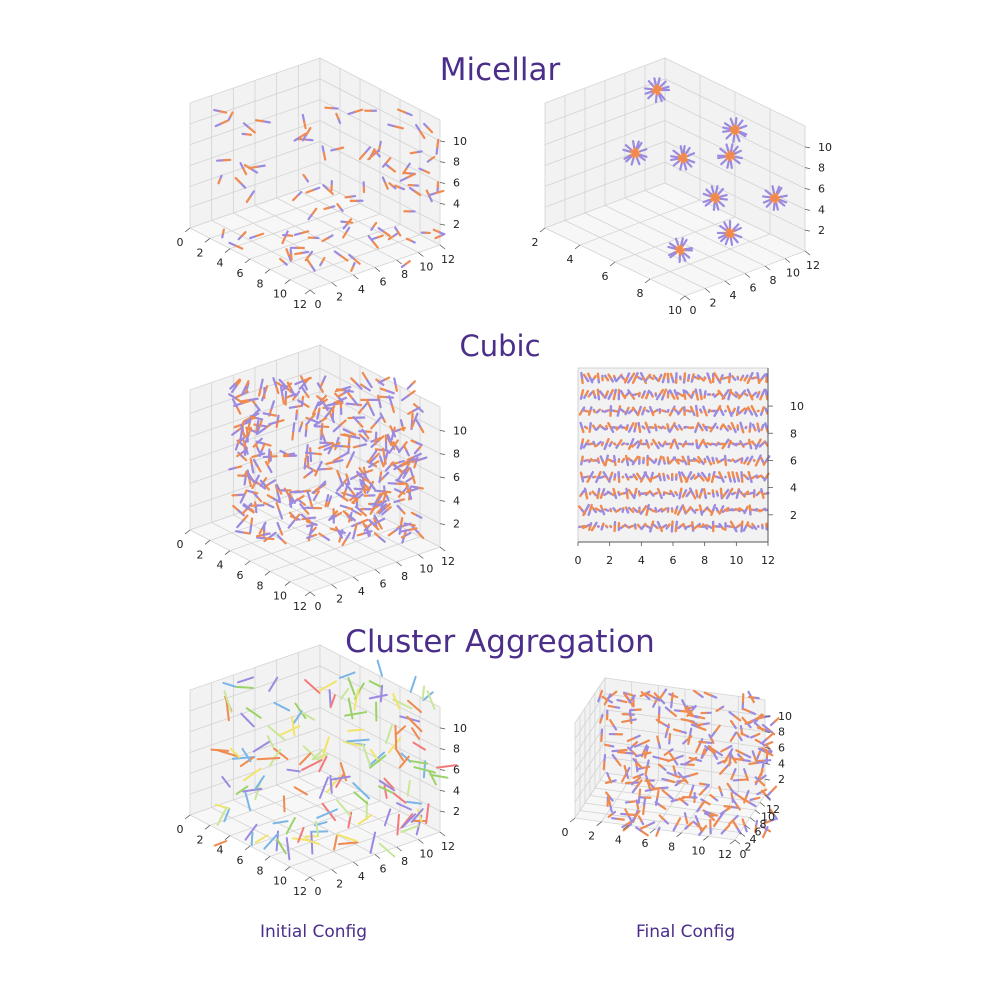  Describe the element at coordinates (361, 876) in the screenshot. I see `y-tick-label: 4` at that location.